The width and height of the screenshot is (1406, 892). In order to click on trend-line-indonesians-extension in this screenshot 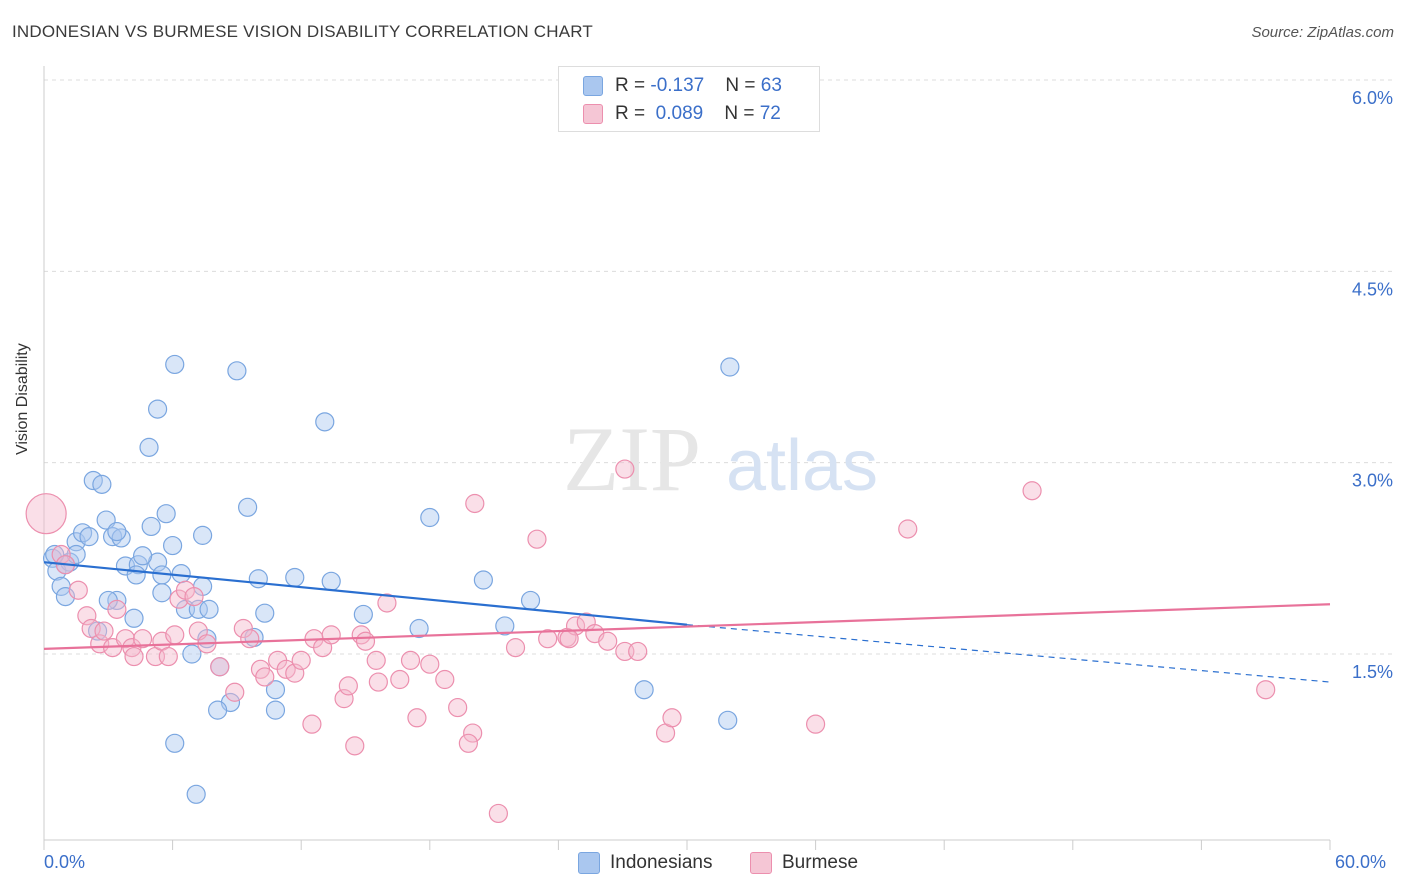, I will do `click(1008, 653)`.